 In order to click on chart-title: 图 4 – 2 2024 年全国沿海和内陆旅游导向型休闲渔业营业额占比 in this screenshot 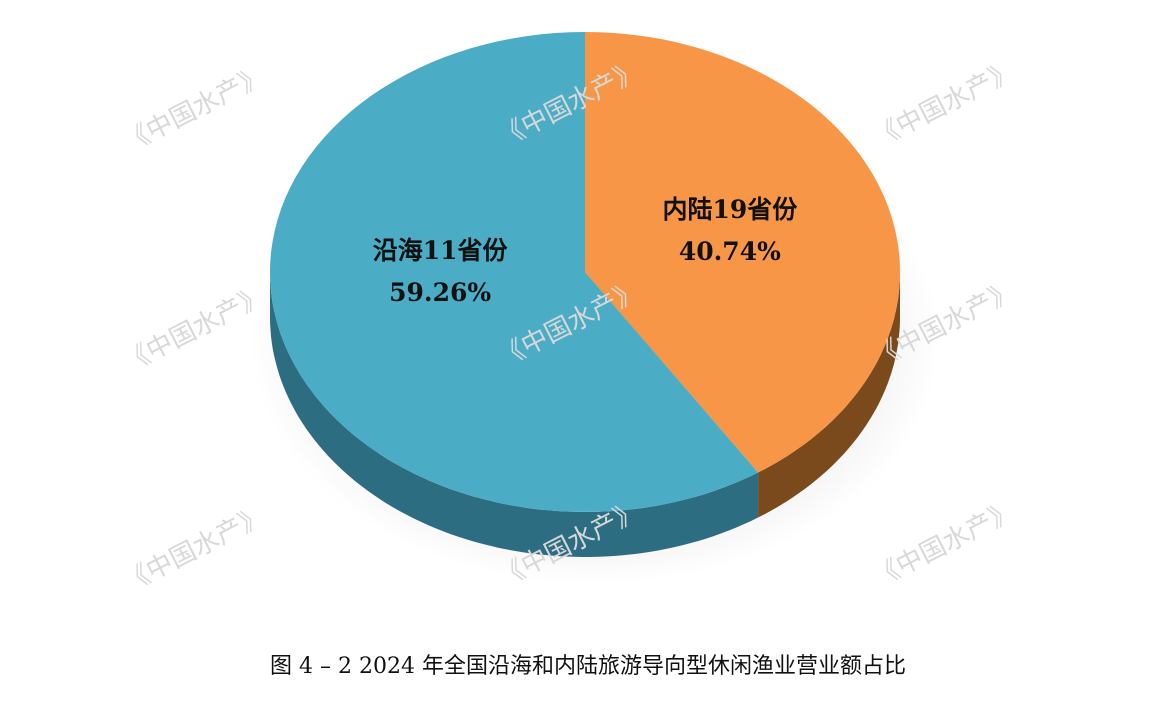, I will do `click(588, 666)`.